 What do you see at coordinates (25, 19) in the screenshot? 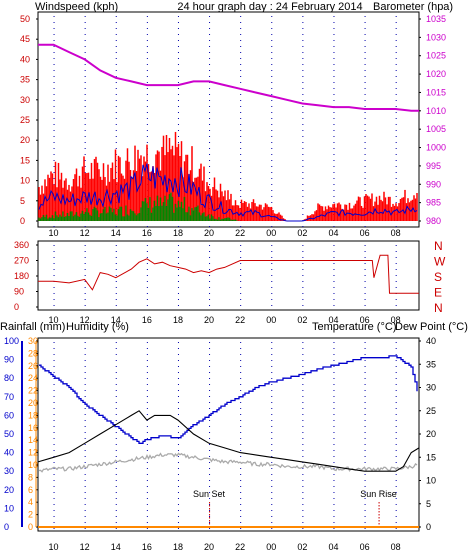
I see `wind-y-tick: 50` at bounding box center [25, 19].